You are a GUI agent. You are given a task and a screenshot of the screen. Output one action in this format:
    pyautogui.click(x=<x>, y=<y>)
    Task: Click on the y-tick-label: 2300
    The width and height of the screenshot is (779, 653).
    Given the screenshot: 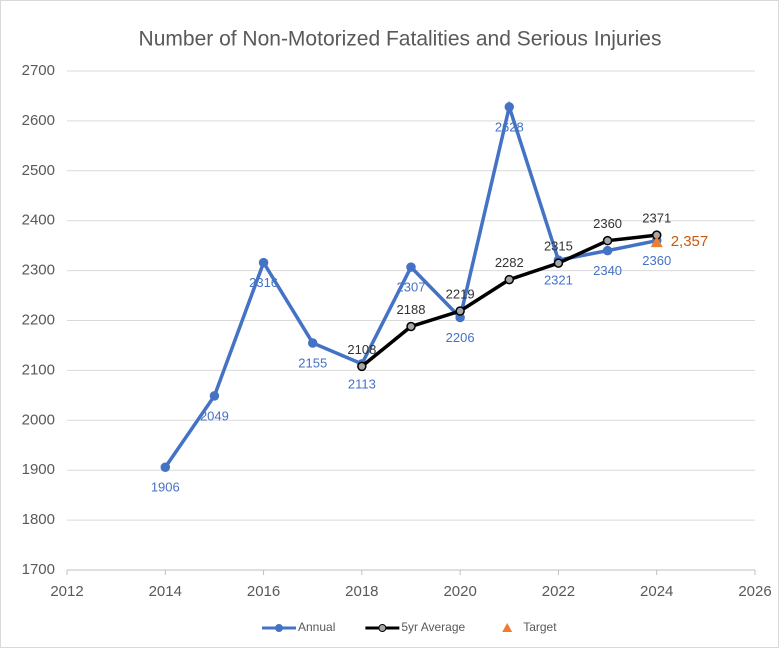 What is the action you would take?
    pyautogui.click(x=38, y=270)
    